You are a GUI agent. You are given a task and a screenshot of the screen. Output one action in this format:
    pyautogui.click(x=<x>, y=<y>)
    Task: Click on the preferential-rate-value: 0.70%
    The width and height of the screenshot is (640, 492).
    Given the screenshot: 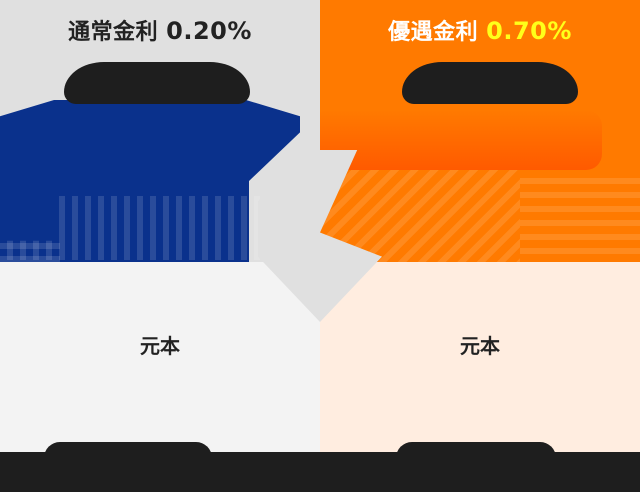 What is the action you would take?
    pyautogui.click(x=529, y=31)
    